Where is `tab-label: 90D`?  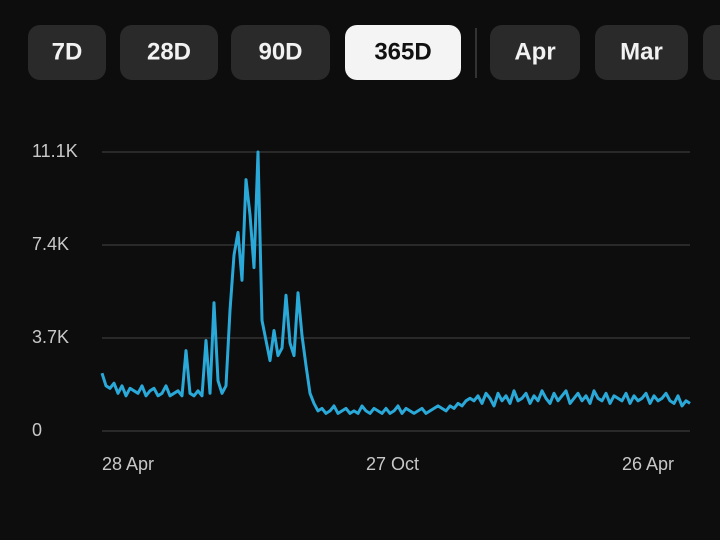 tab-label: 90D is located at coordinates (280, 51).